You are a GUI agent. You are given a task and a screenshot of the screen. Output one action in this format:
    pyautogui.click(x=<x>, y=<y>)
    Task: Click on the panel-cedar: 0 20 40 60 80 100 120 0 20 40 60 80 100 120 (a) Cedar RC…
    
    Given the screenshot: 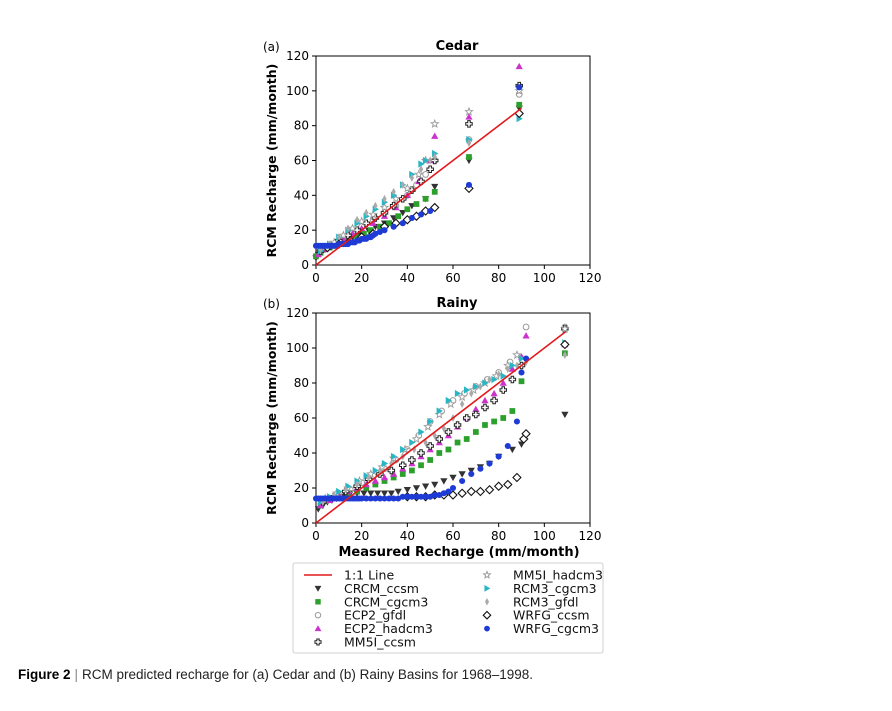 What is the action you would take?
    pyautogui.click(x=432, y=162)
    